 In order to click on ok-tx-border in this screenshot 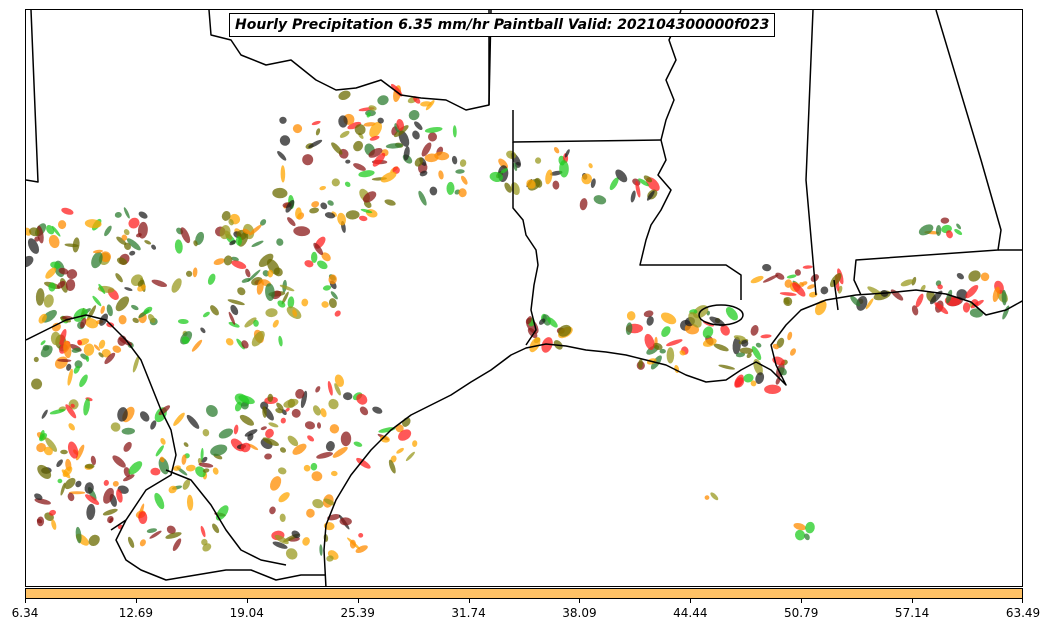, I will do `click(349, 60)`.